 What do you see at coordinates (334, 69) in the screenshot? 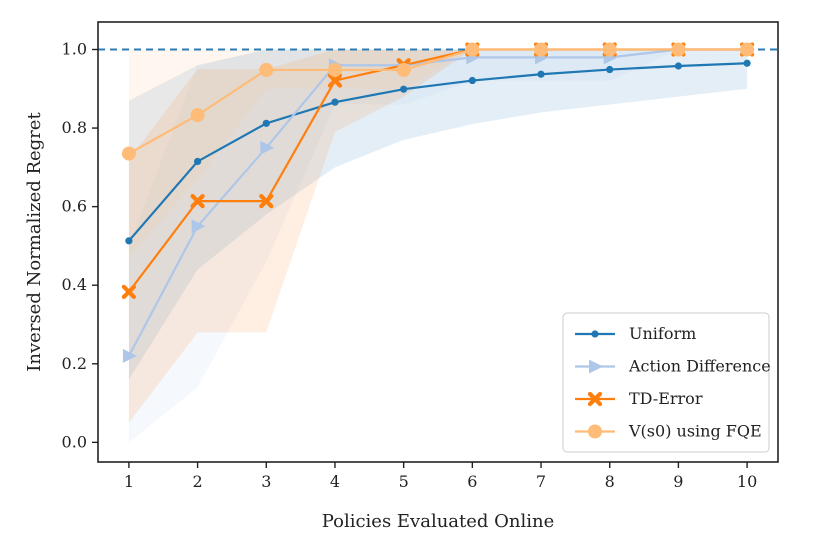
I see `data-point-s4-x4` at bounding box center [334, 69].